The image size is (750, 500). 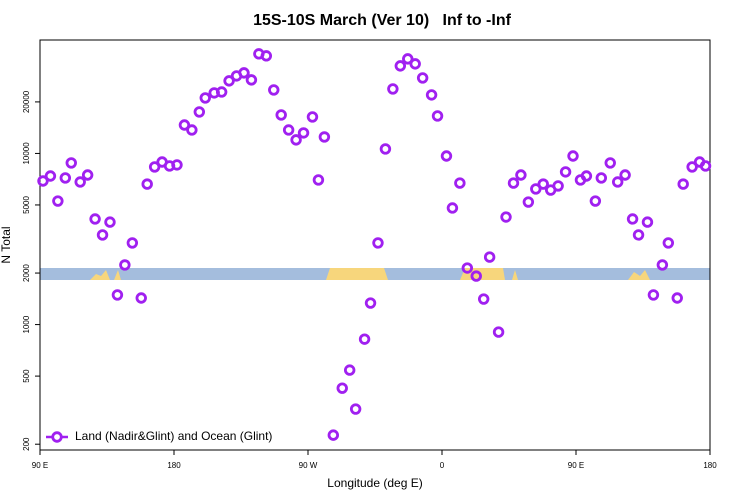 What do you see at coordinates (26, 324) in the screenshot?
I see `y-tick-label: 1000` at bounding box center [26, 324].